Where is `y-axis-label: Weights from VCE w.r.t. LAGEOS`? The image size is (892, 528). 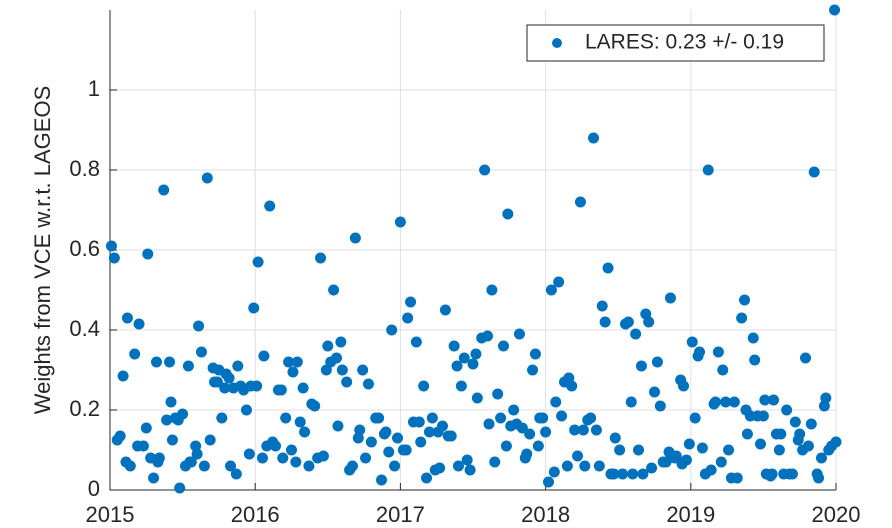 y-axis-label: Weights from VCE w.r.t. LAGEOS is located at coordinates (42, 250).